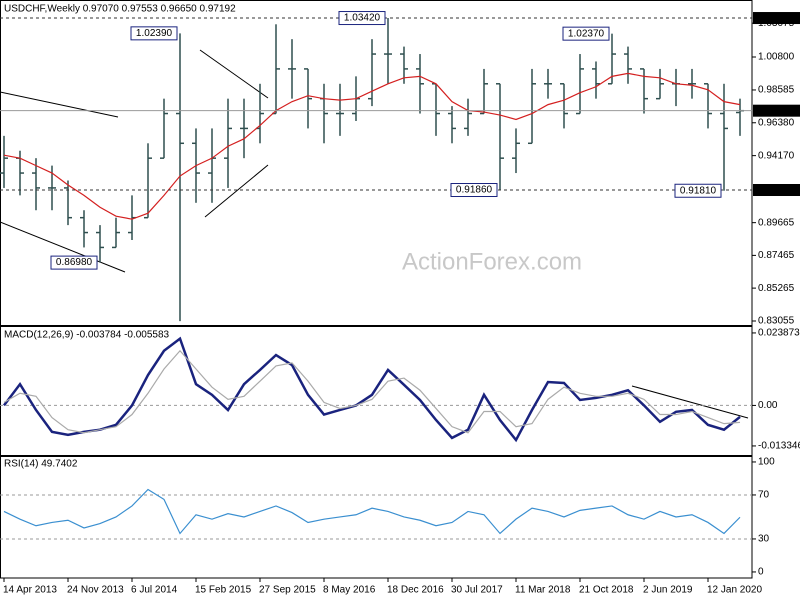 This screenshot has width=800, height=600. Describe the element at coordinates (779, 333) in the screenshot. I see `y-tick-label: 0.023873` at that location.